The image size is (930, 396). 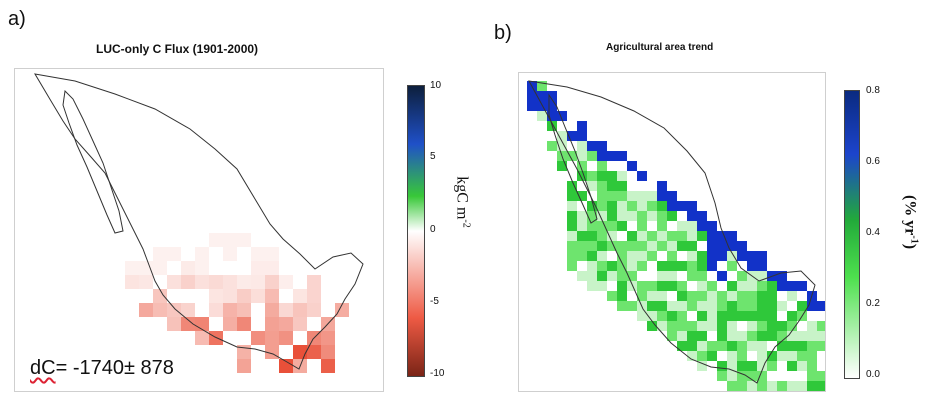 What do you see at coordinates (462, 198) in the screenshot?
I see `panel-a-colorbar-unit-main: kgC m` at bounding box center [462, 198].